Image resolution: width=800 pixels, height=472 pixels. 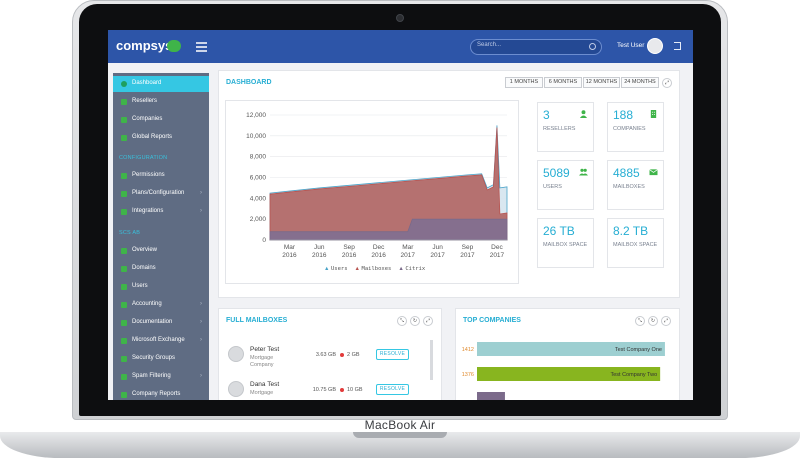 I want to click on company-reports-icon, so click(x=124, y=395).